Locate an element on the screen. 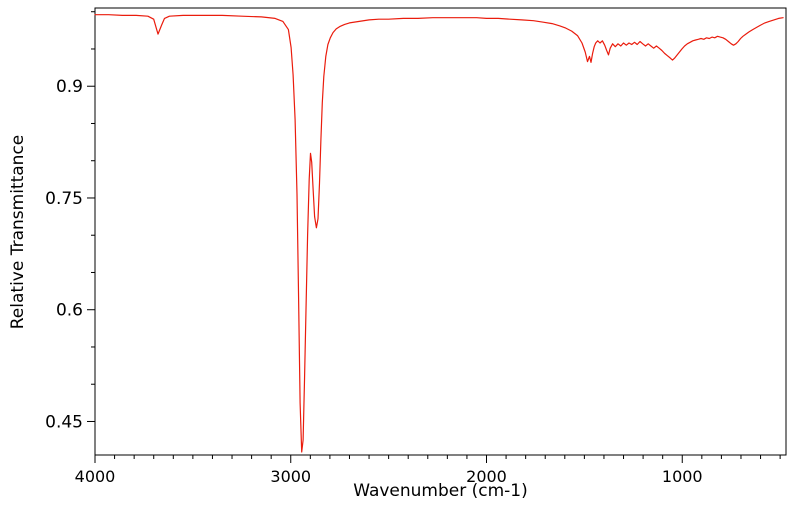  y-tick-label: 0.6 is located at coordinates (69, 311).